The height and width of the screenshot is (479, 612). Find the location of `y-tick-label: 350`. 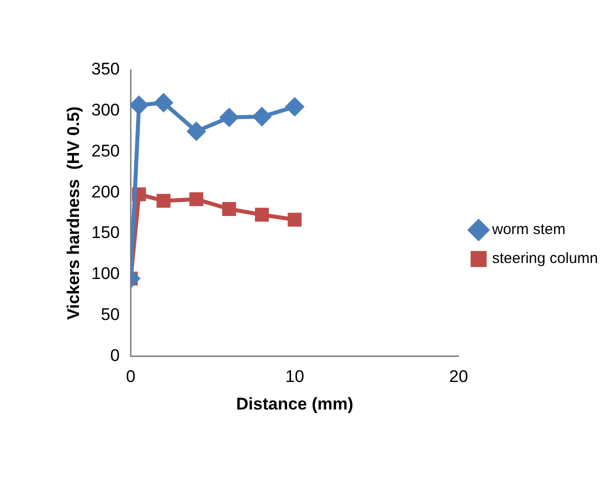

y-tick-label: 350 is located at coordinates (105, 69).